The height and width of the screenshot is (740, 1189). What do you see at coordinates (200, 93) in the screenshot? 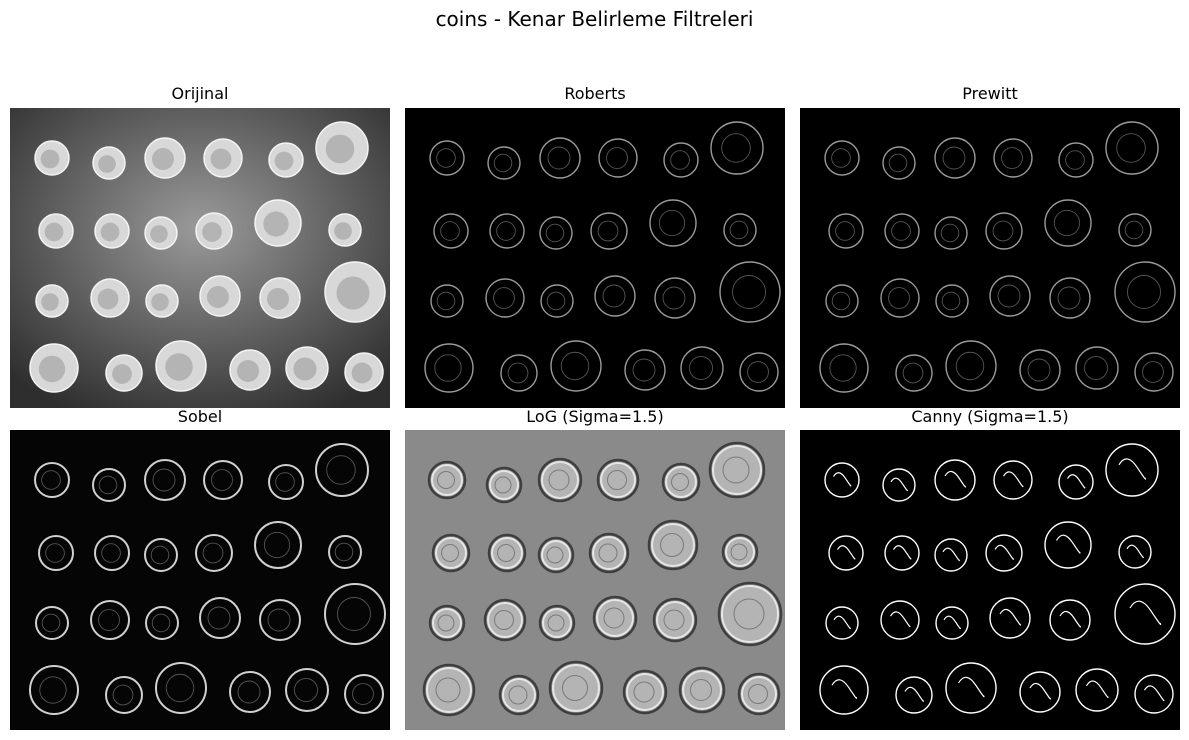
I see `panel-title-original: Orijinal` at bounding box center [200, 93].